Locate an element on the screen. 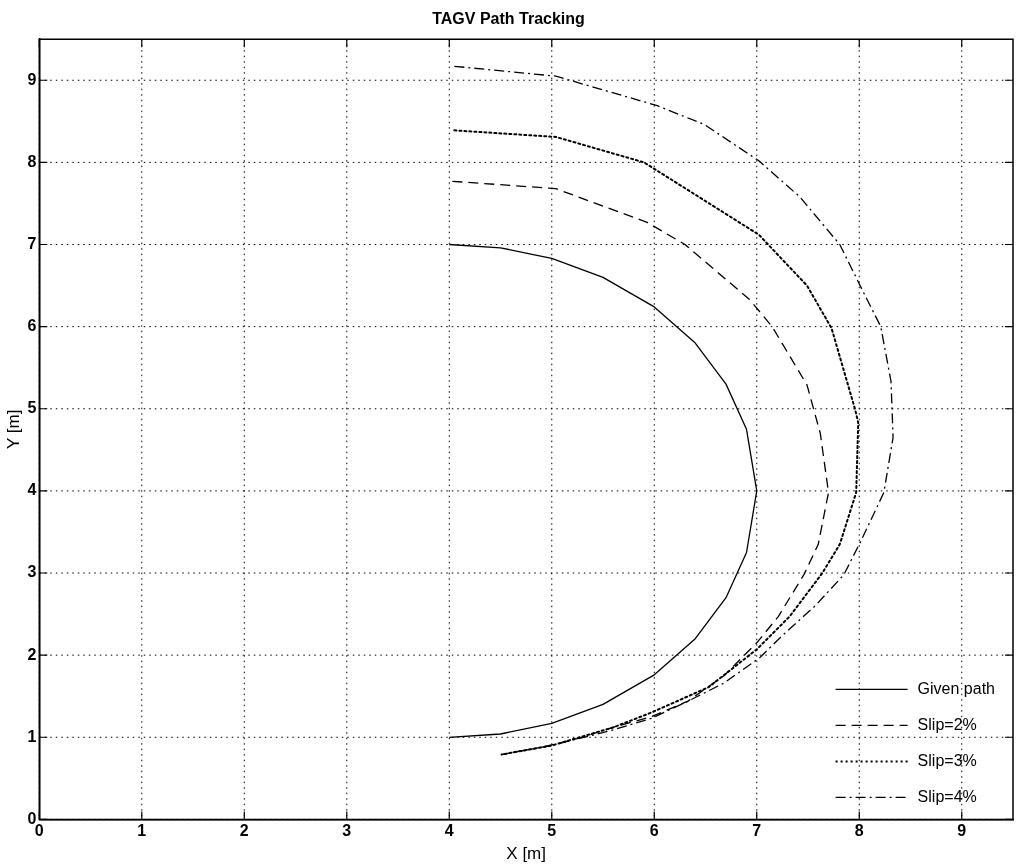 This screenshot has height=867, width=1017. y-tick-label: 3 is located at coordinates (32, 572).